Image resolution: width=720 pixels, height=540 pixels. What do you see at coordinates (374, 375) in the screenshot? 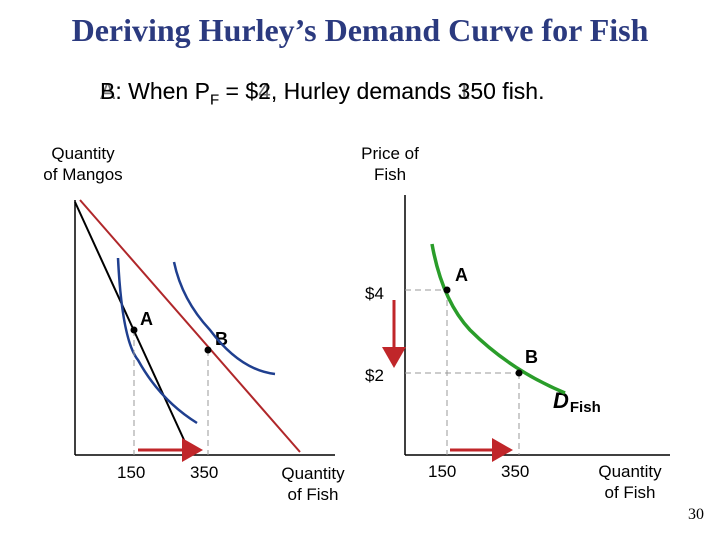
I see `right-y-tick-2: $2` at bounding box center [374, 375].